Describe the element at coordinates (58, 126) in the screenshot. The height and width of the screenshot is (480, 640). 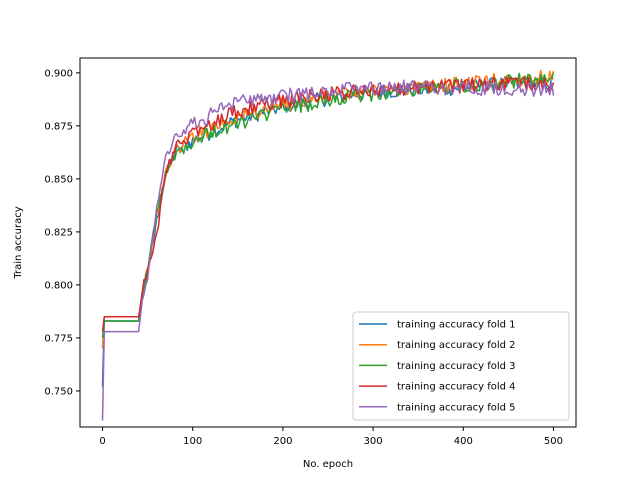
I see `y-tick-label: 0.875` at that location.